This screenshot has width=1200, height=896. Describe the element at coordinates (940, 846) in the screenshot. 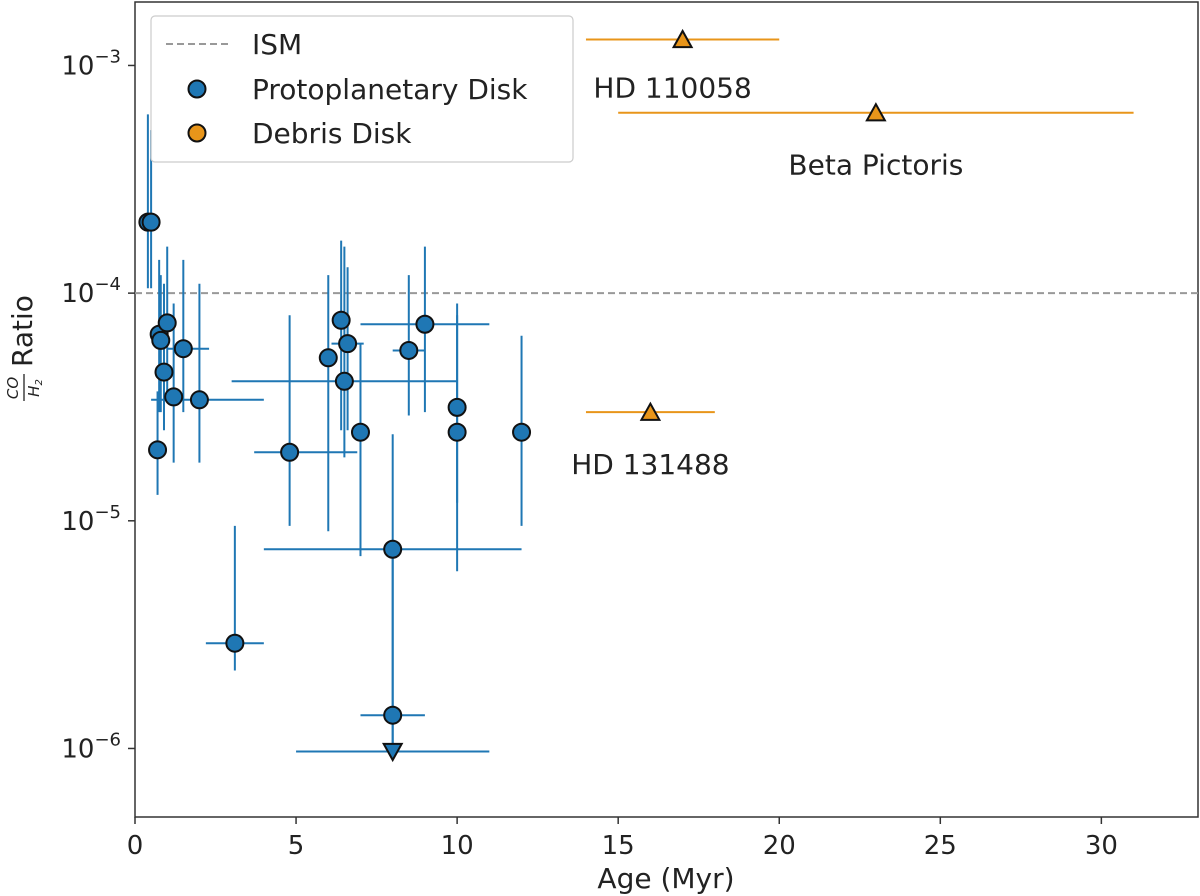

I see `x-tick-label: 25` at that location.